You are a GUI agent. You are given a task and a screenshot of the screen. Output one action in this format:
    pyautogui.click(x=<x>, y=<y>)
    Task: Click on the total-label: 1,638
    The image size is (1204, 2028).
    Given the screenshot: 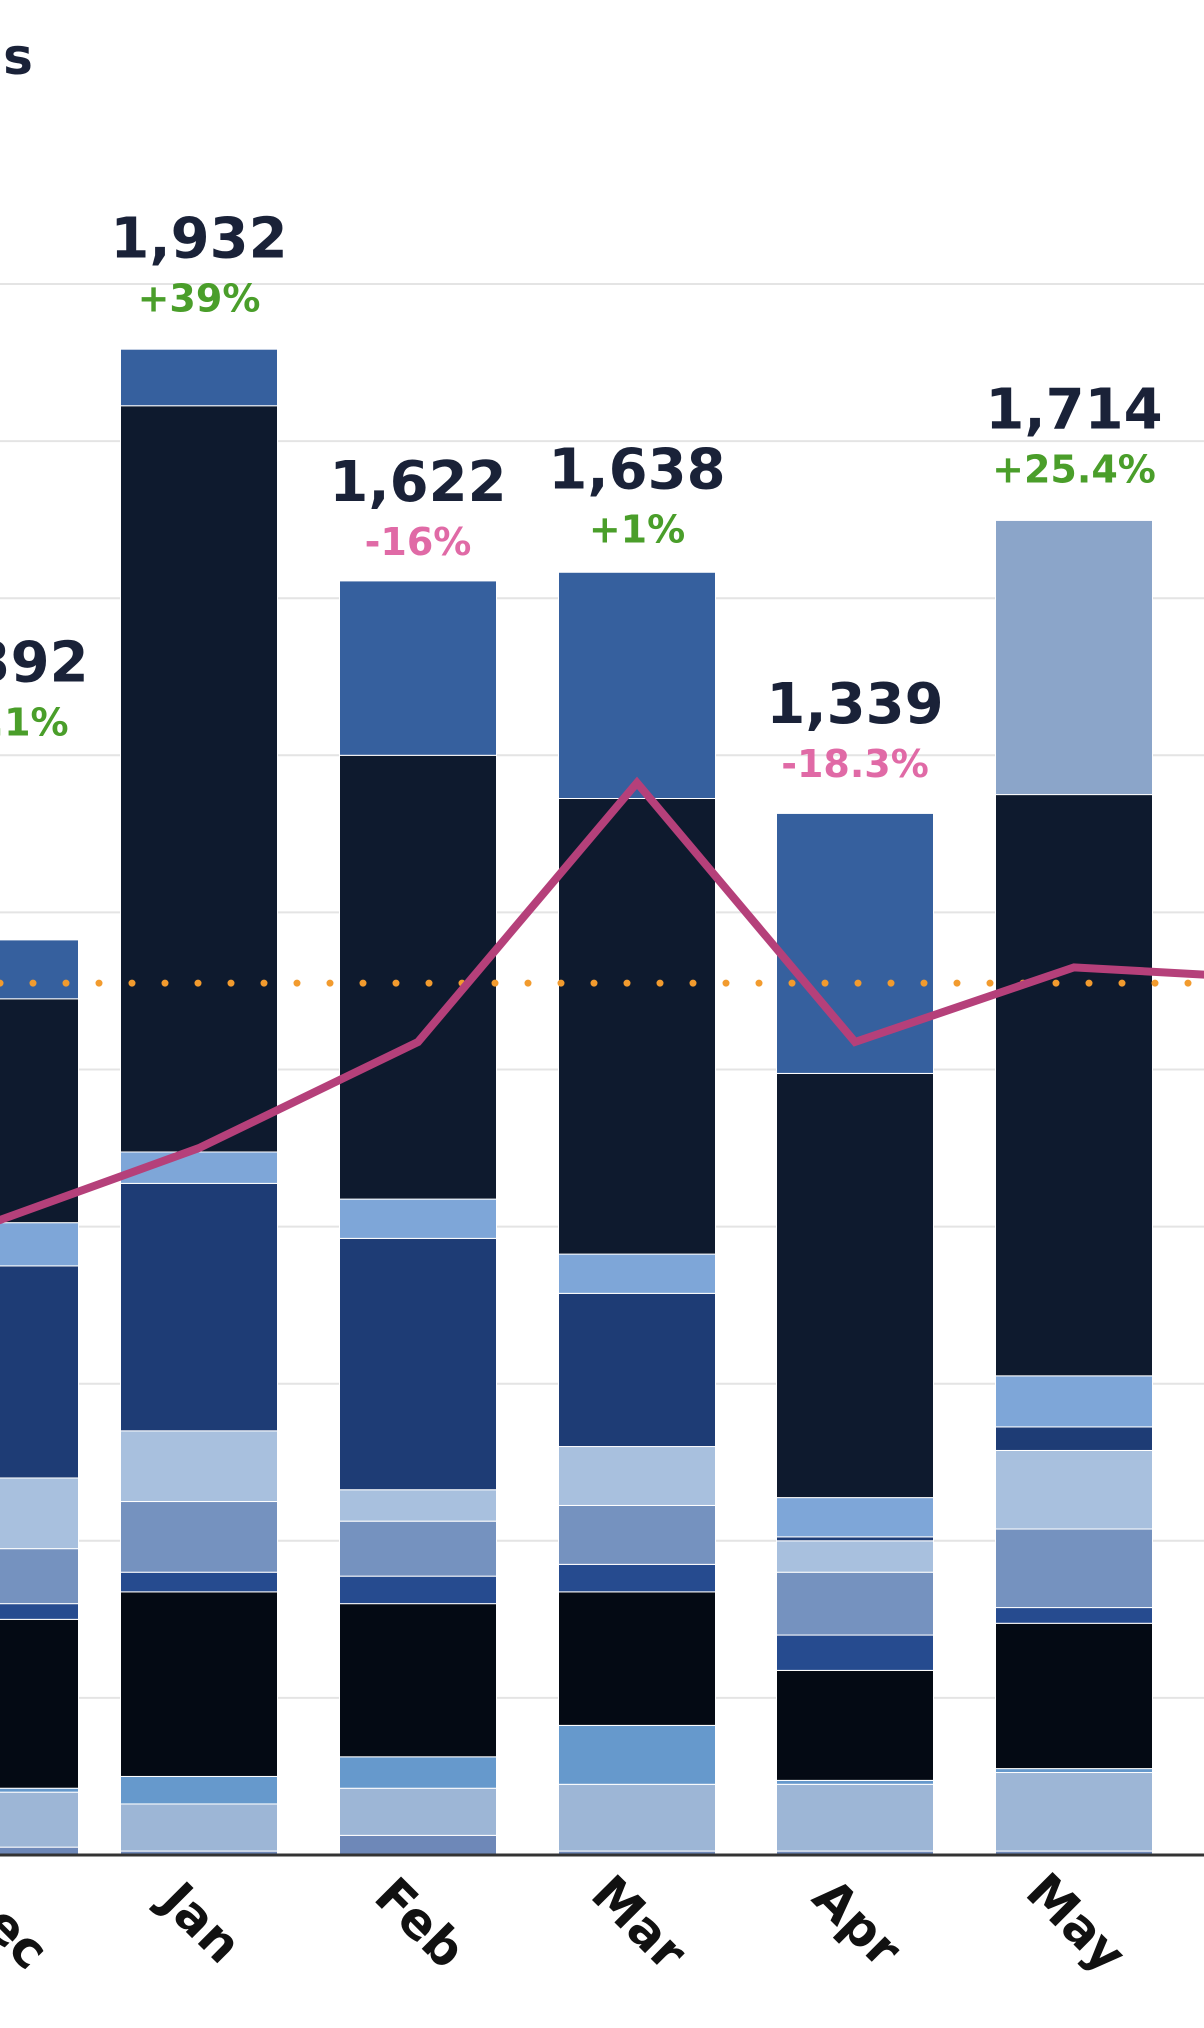 What is the action you would take?
    pyautogui.click(x=636, y=469)
    